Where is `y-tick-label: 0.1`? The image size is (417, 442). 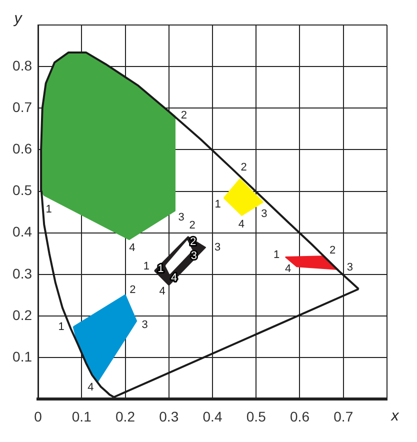 y-tick-label: 0.1 is located at coordinates (22, 356).